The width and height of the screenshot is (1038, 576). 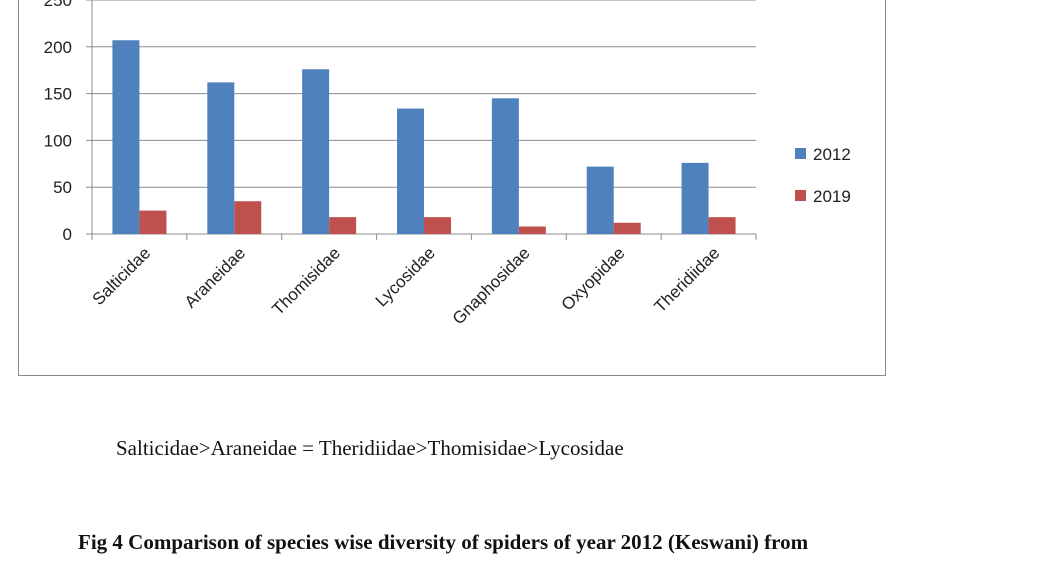 I want to click on bar-2019-salticidae, so click(x=153, y=222).